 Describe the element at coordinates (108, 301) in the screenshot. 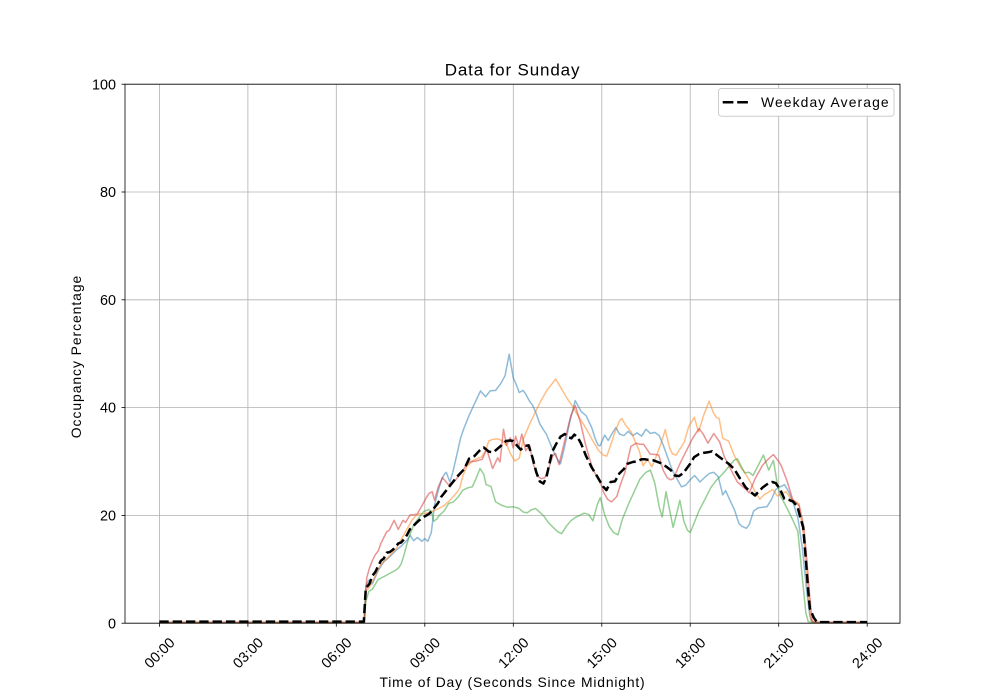

I see `svg-text: 60` at that location.